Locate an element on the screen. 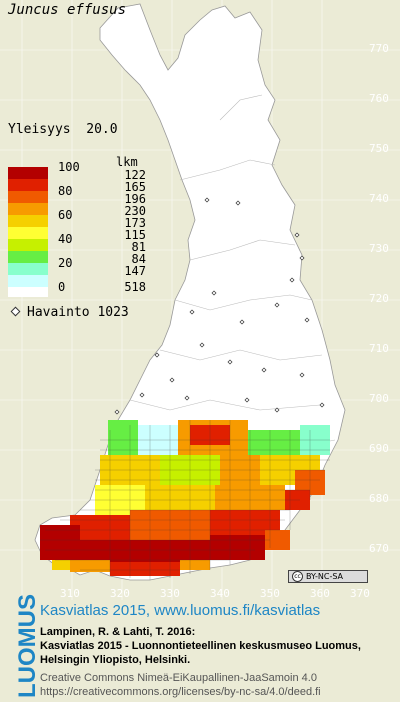  y-tick: 740 is located at coordinates (379, 198).